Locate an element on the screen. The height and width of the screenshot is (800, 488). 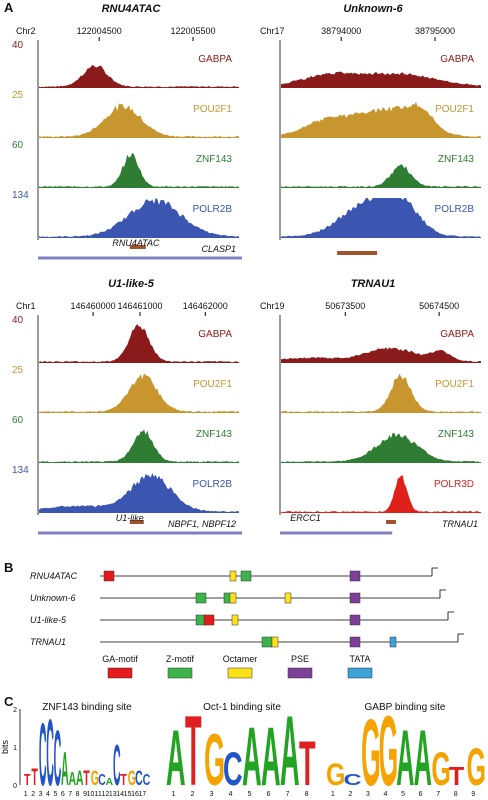
panel-label: B is located at coordinates (8, 567).